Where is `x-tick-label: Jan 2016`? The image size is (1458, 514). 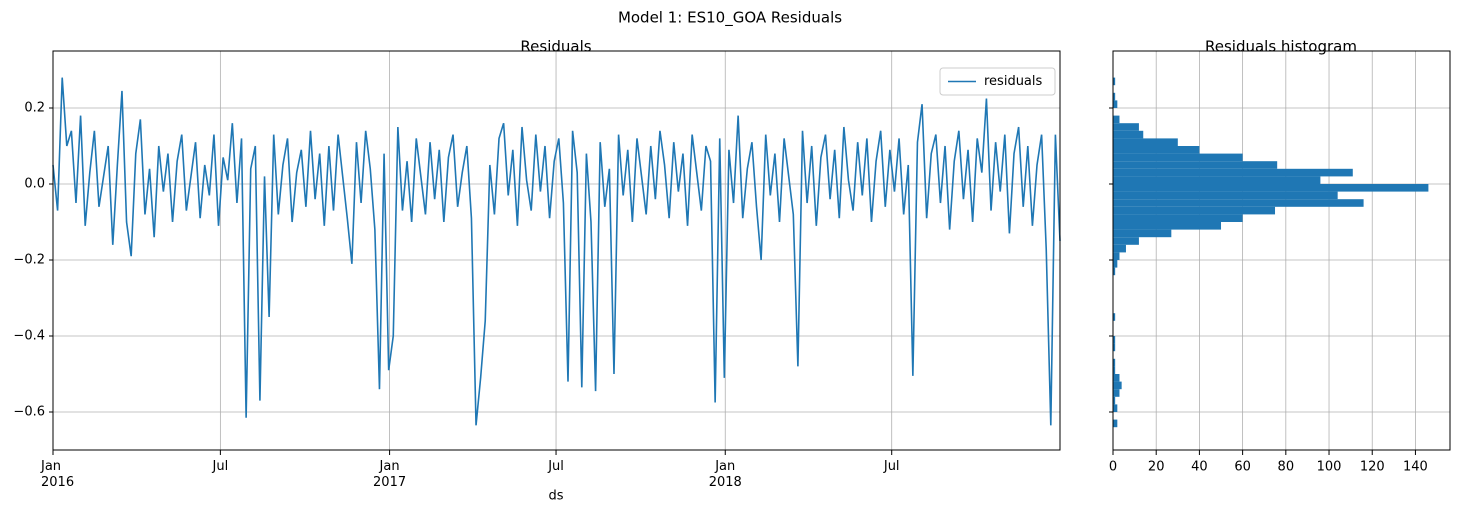 x-tick-label: Jan 2016 is located at coordinates (58, 474).